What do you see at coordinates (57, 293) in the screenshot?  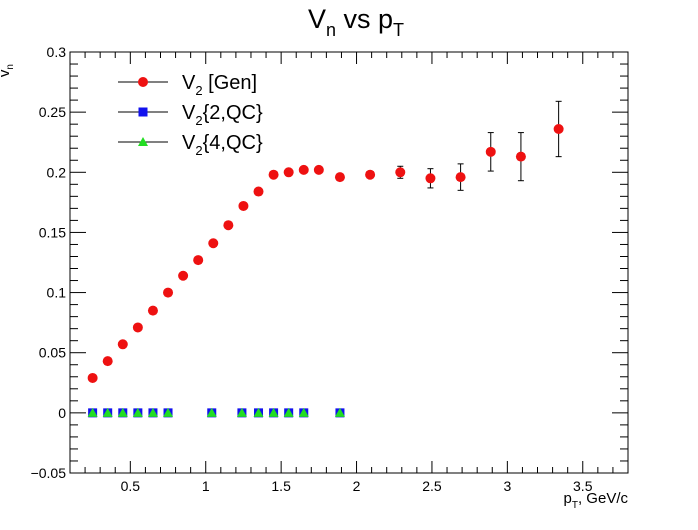 I see `y-tick-label: 0.1` at bounding box center [57, 293].